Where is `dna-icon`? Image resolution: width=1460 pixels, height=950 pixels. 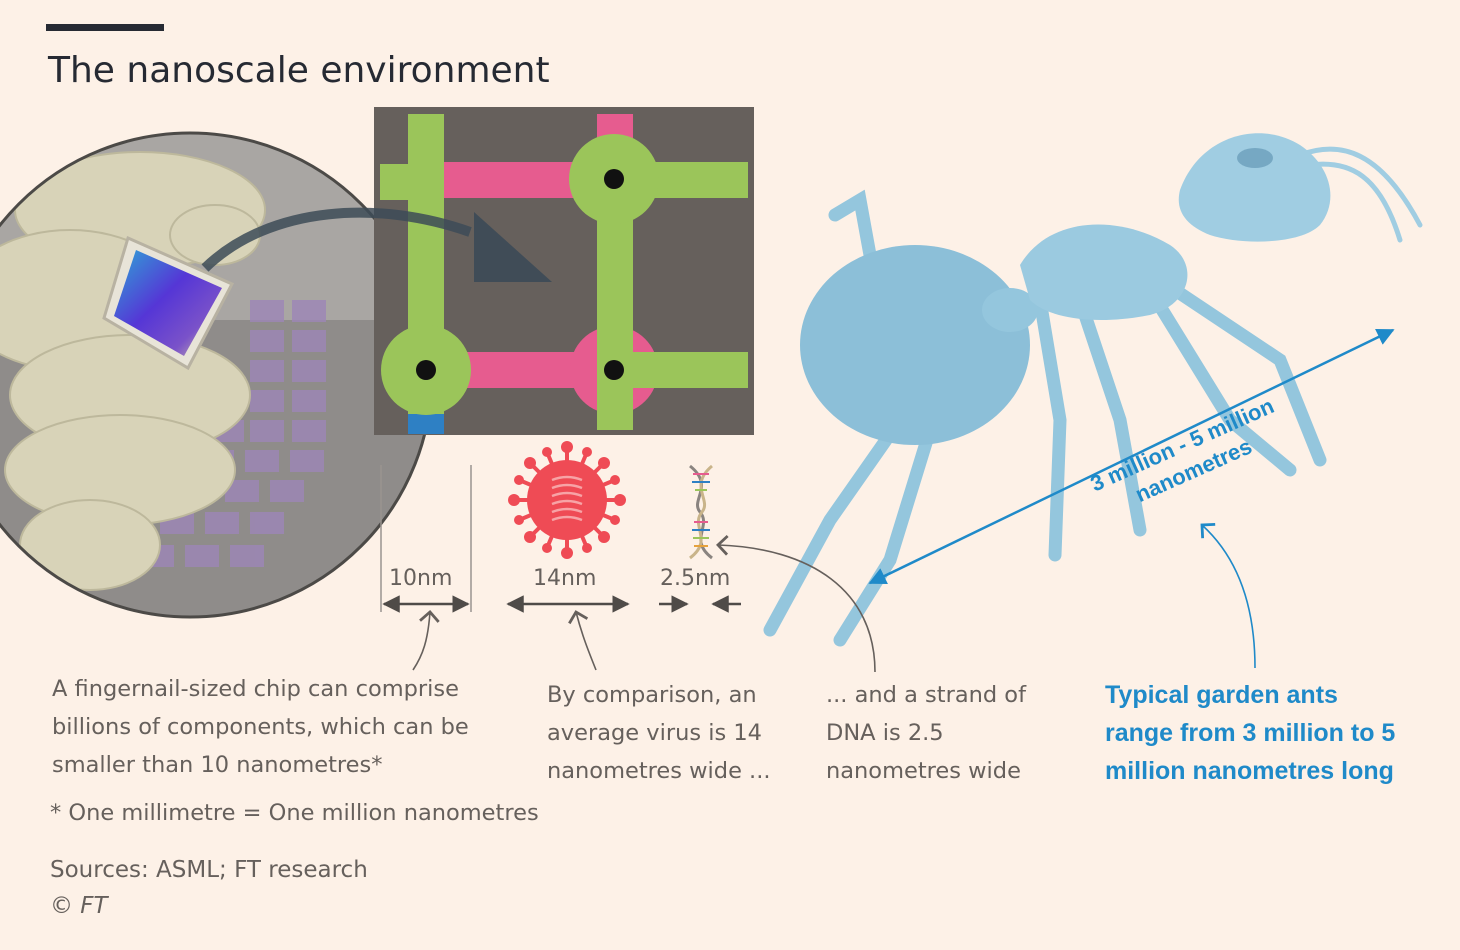 dna-icon is located at coordinates (701, 512).